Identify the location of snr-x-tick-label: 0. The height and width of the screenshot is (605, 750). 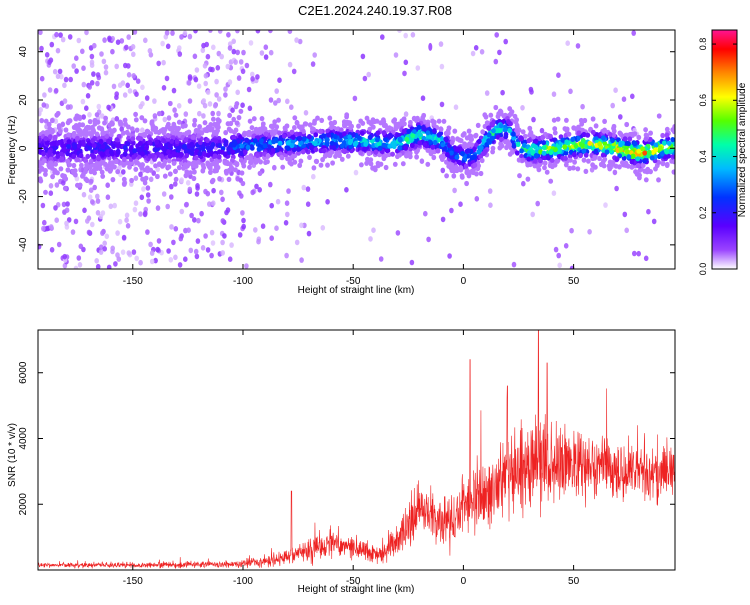
(464, 581).